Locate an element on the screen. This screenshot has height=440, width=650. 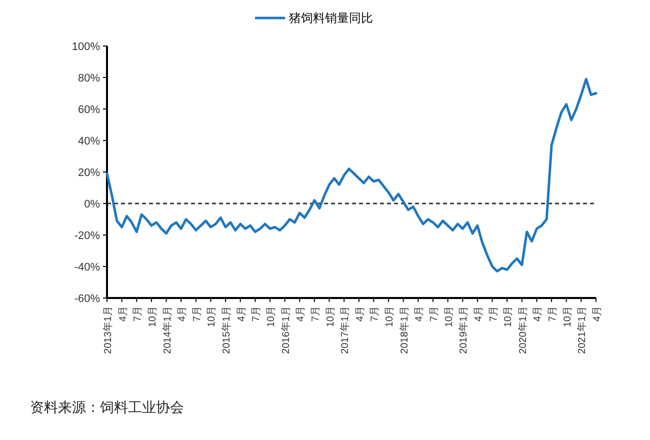
y-tick-label: 40% is located at coordinates (89, 142).